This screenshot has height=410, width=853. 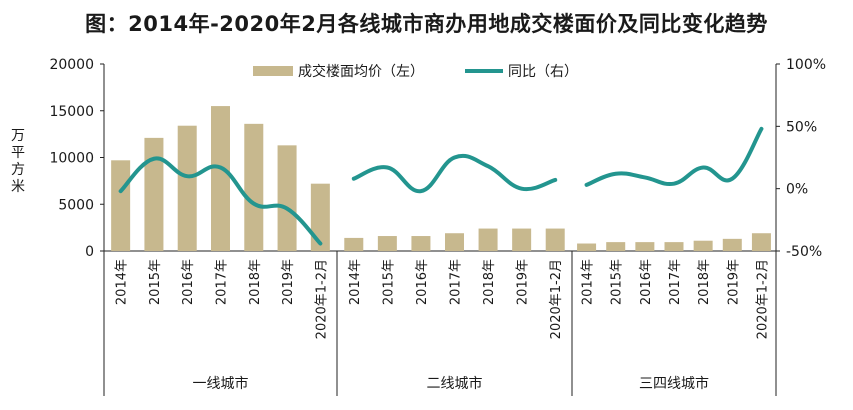 I want to click on legend-bar-swatch, so click(x=273, y=71).